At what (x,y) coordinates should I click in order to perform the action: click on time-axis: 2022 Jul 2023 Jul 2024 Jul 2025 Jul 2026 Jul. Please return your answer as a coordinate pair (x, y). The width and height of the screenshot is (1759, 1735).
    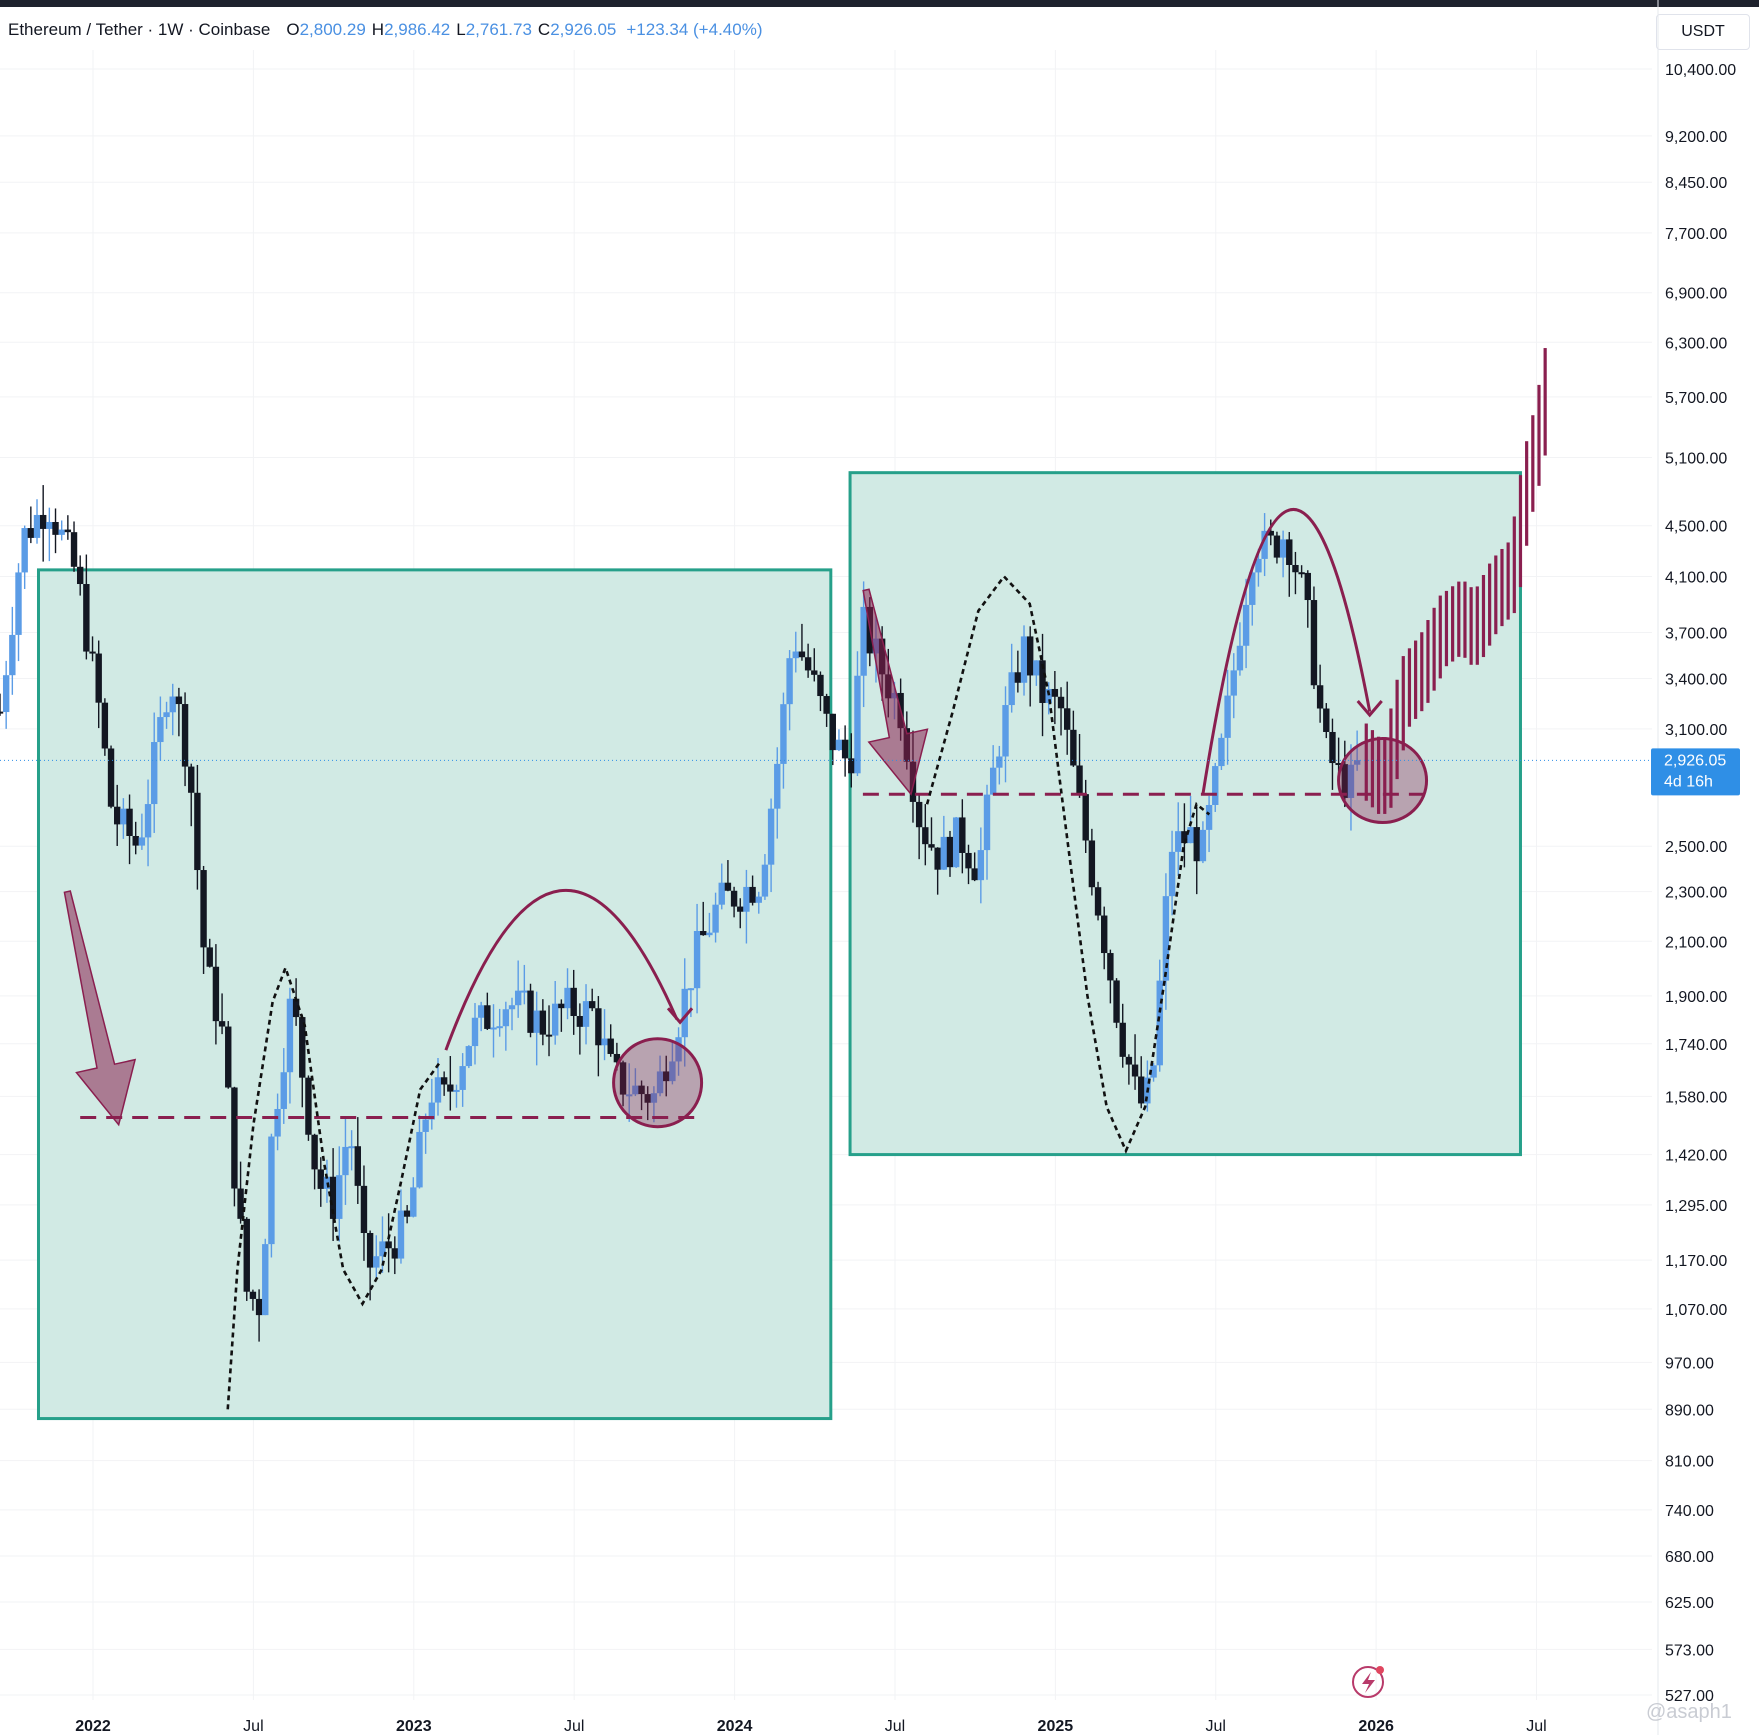
    Looking at the image, I should click on (811, 1726).